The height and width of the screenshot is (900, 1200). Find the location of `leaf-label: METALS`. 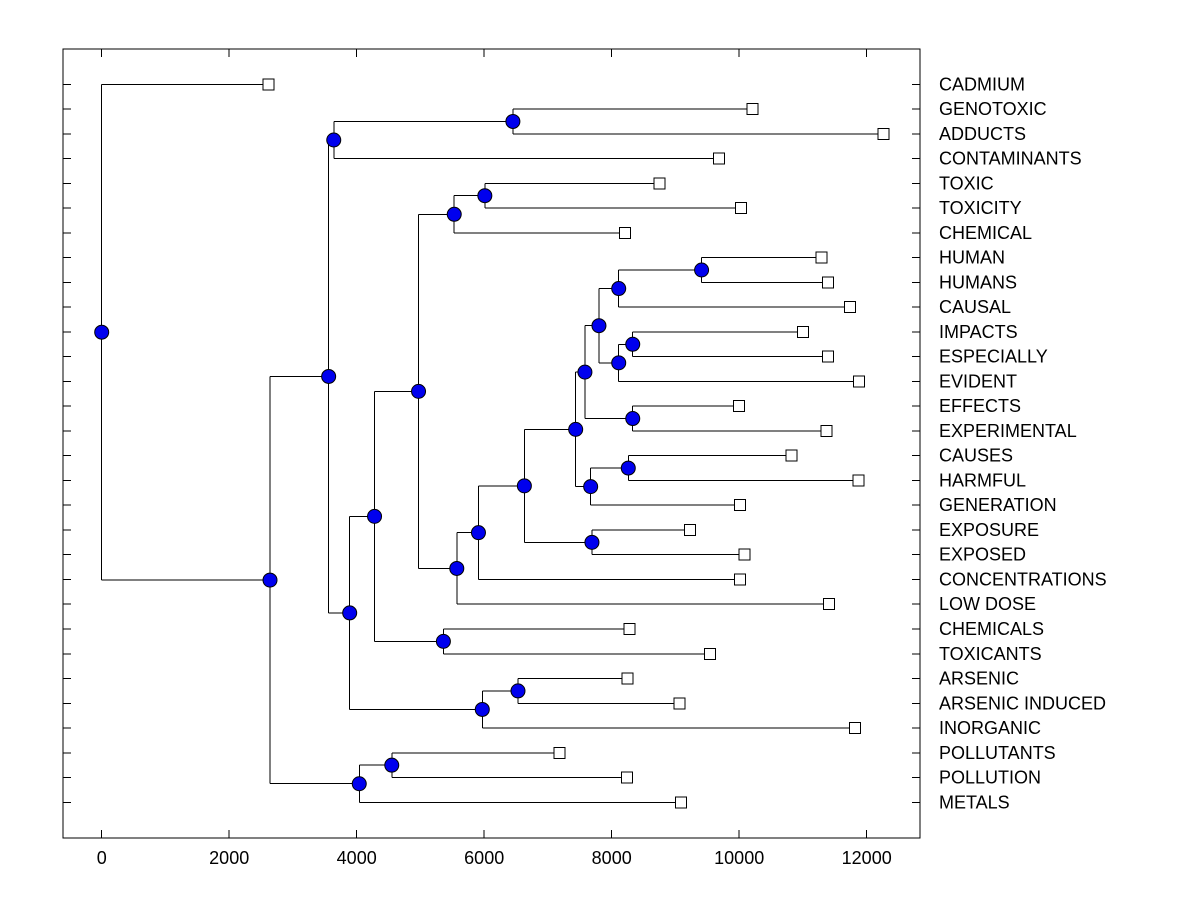

leaf-label: METALS is located at coordinates (974, 802).